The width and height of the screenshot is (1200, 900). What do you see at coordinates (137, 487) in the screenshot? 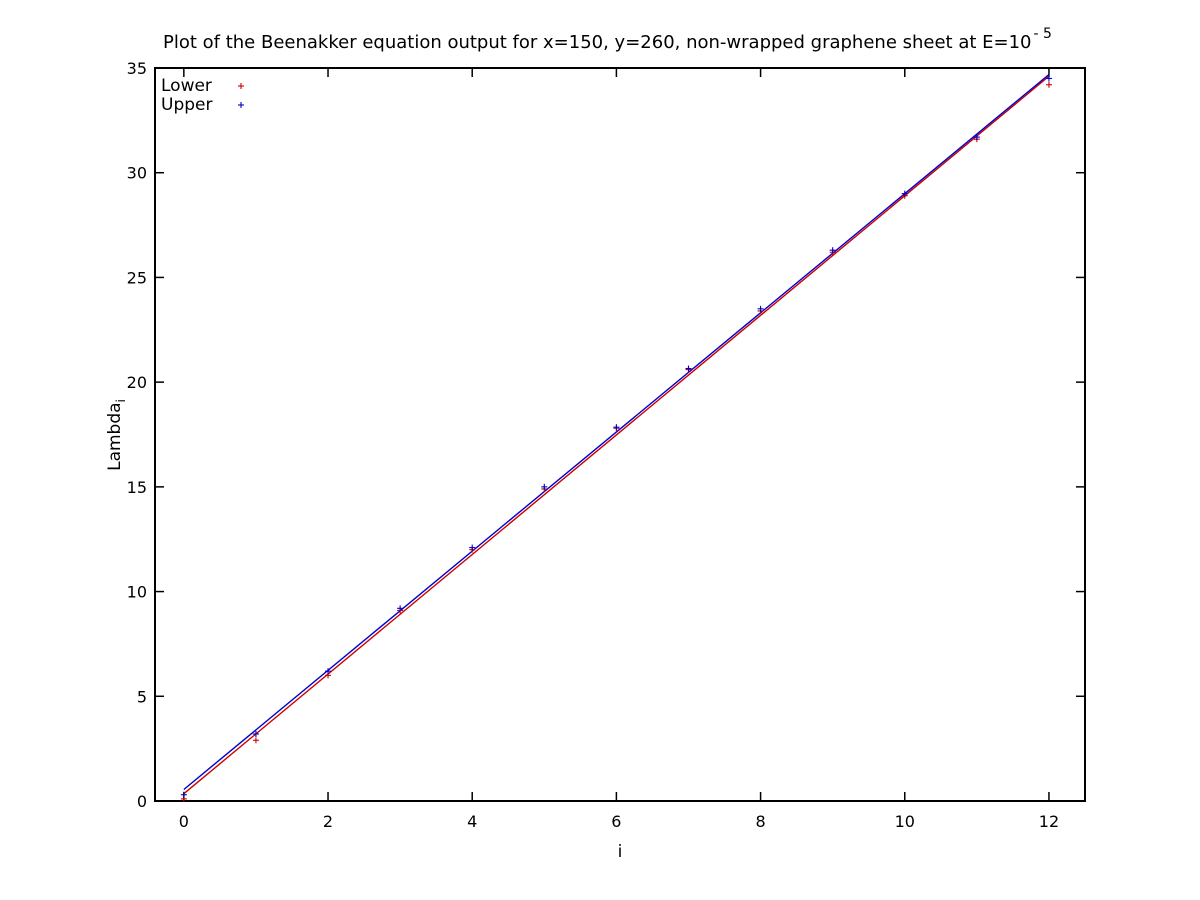
I see `y-tick-label: 15` at bounding box center [137, 487].